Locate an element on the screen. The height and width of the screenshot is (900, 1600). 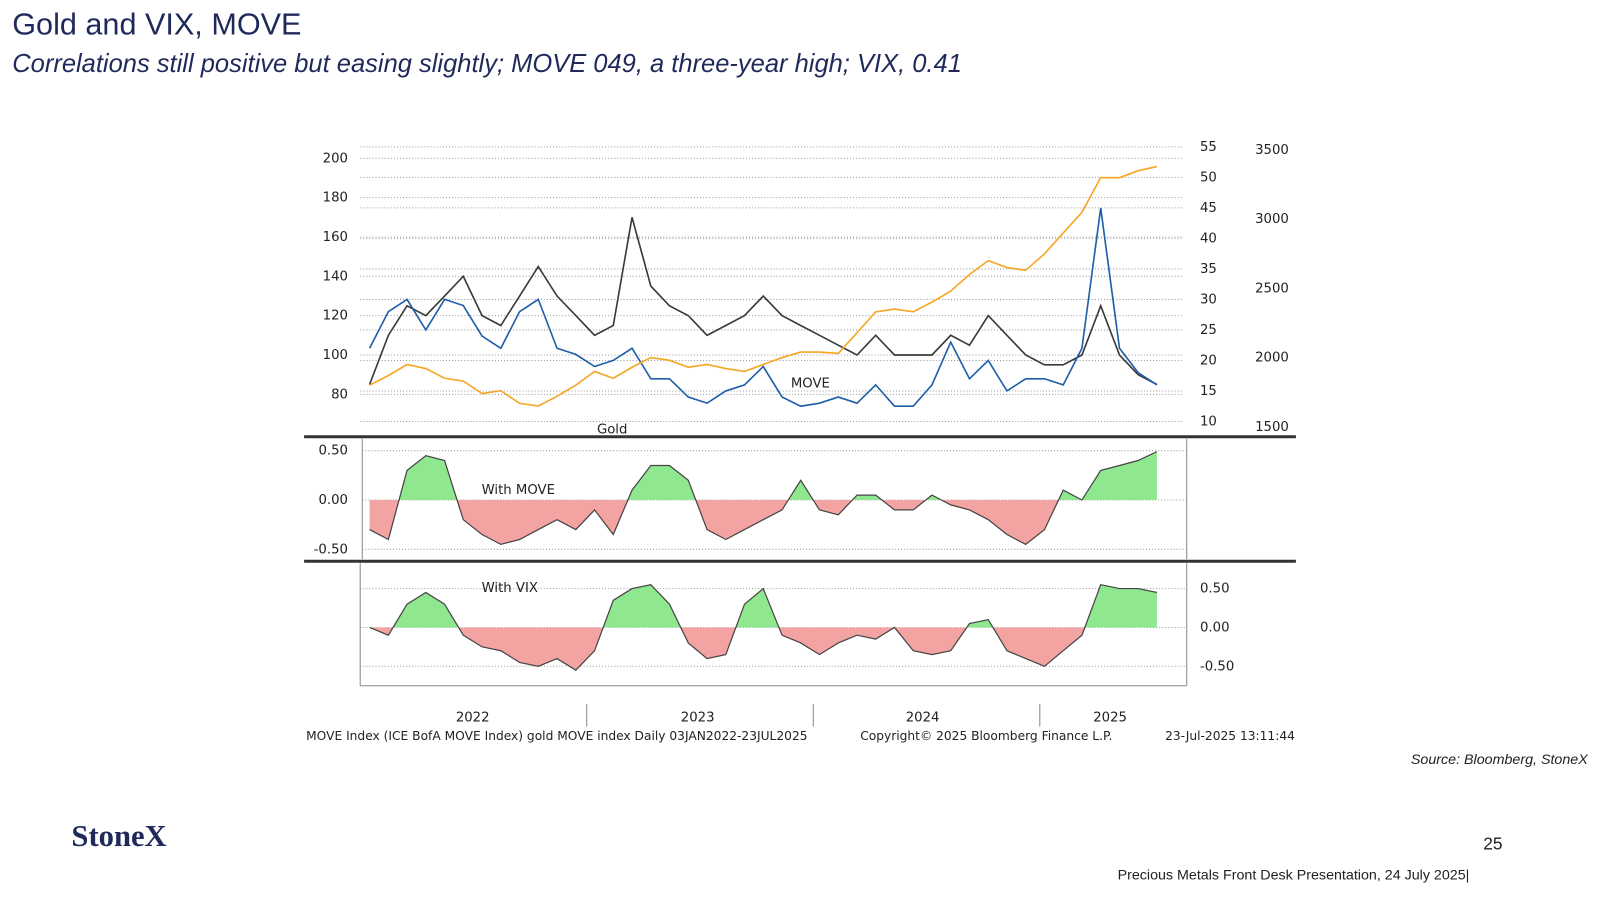
page-number: 25 is located at coordinates (1492, 843).